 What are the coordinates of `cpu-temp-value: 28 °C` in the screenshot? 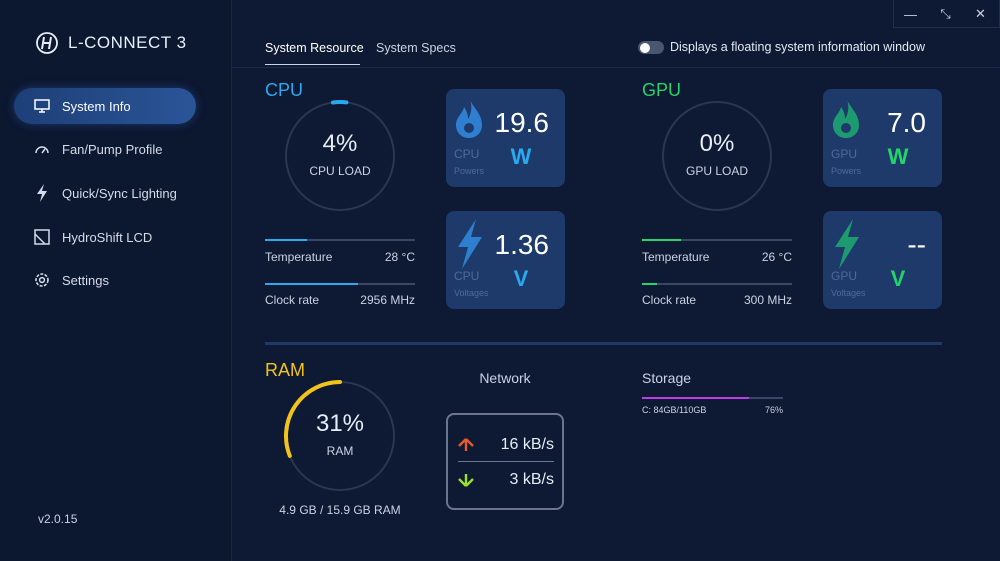 It's located at (399, 257).